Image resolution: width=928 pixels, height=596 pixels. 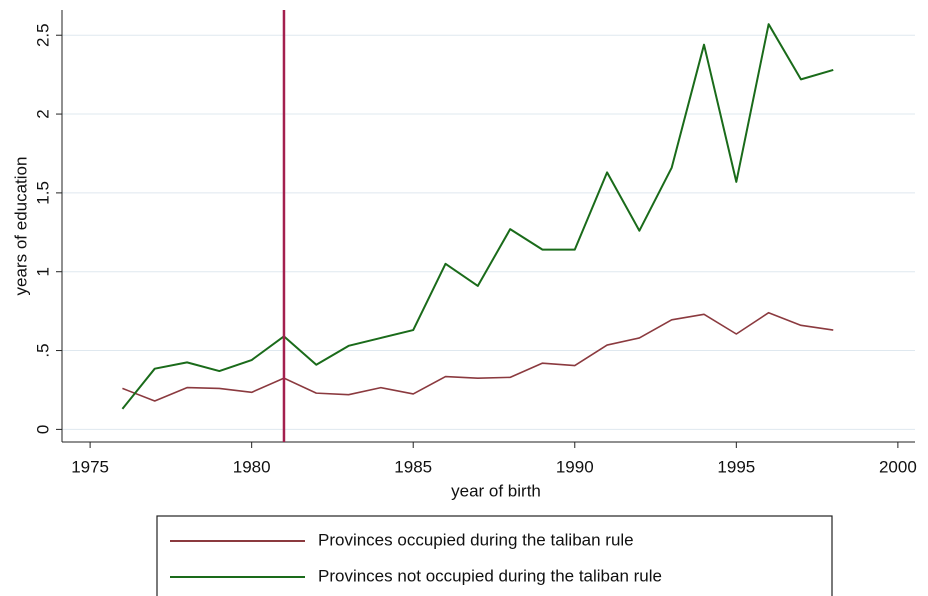 What do you see at coordinates (42, 429) in the screenshot?
I see `y-tick-label: 0` at bounding box center [42, 429].